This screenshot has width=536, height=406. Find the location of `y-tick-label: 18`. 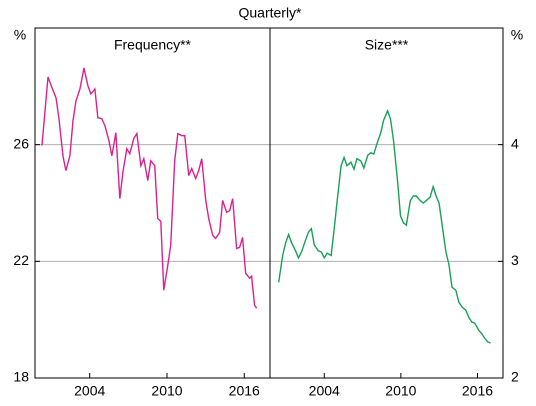

y-tick-label: 18 is located at coordinates (21, 377).